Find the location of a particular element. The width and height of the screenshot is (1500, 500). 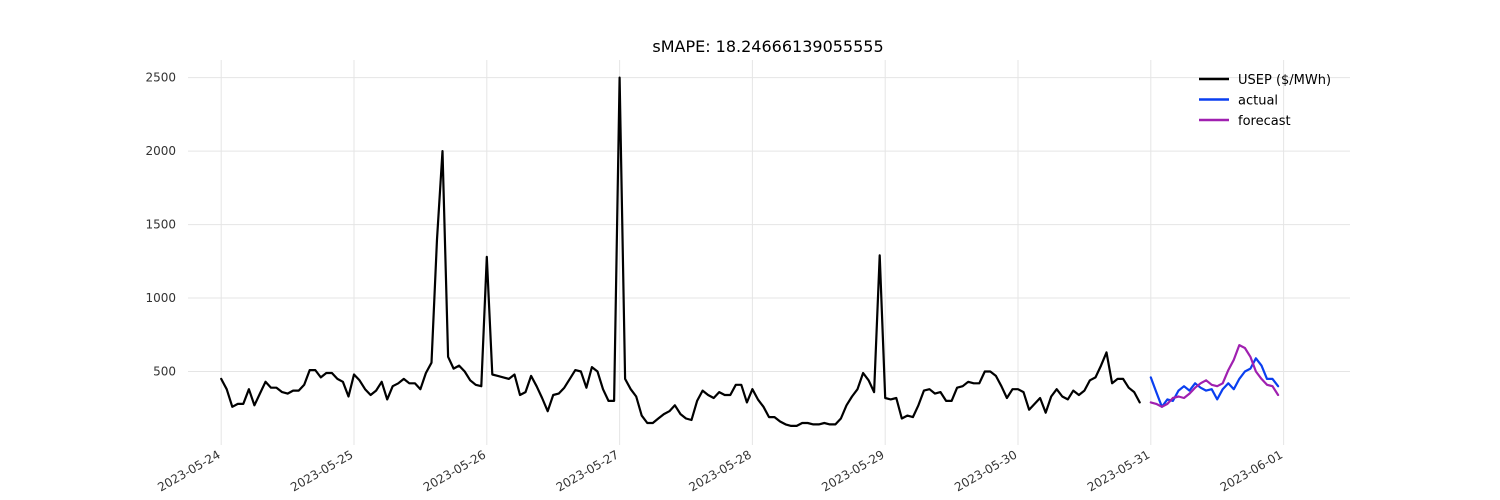

y-tick-label: 2500 is located at coordinates (160, 78).